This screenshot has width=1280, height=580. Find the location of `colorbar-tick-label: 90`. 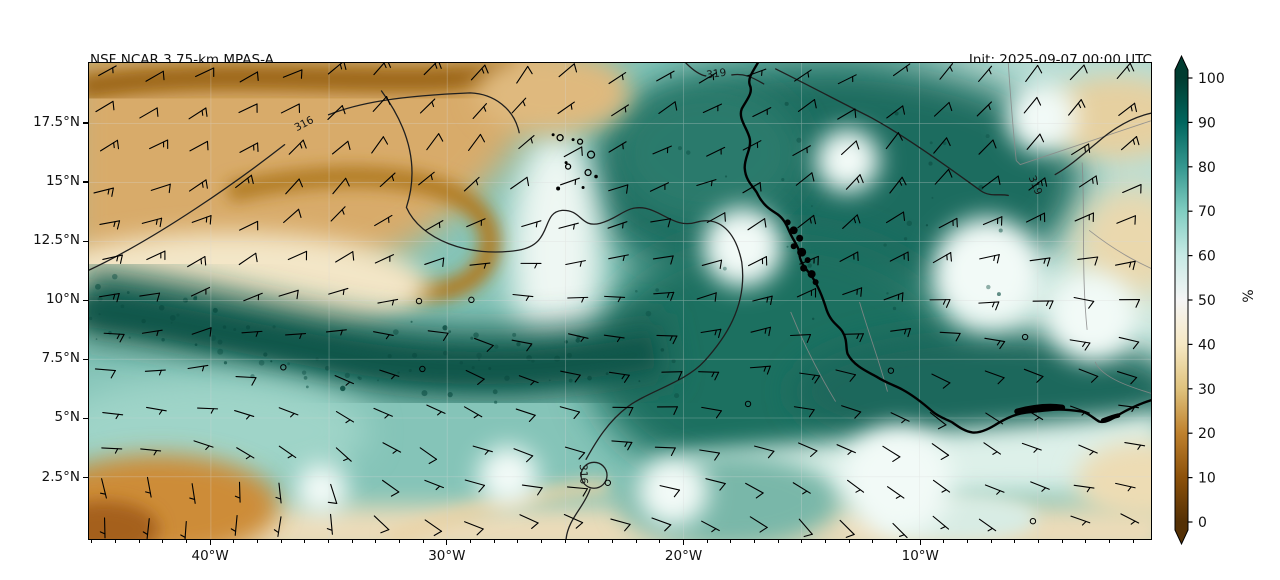

colorbar-tick-label: 90 is located at coordinates (1207, 123).